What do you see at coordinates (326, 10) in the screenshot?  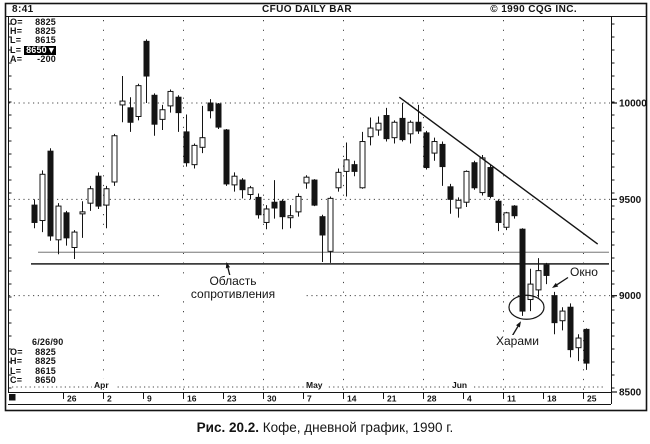 I see `chart-titlebar: 8:41 CFUO DAILY BAR © 1990 CQG INC.` at bounding box center [326, 10].